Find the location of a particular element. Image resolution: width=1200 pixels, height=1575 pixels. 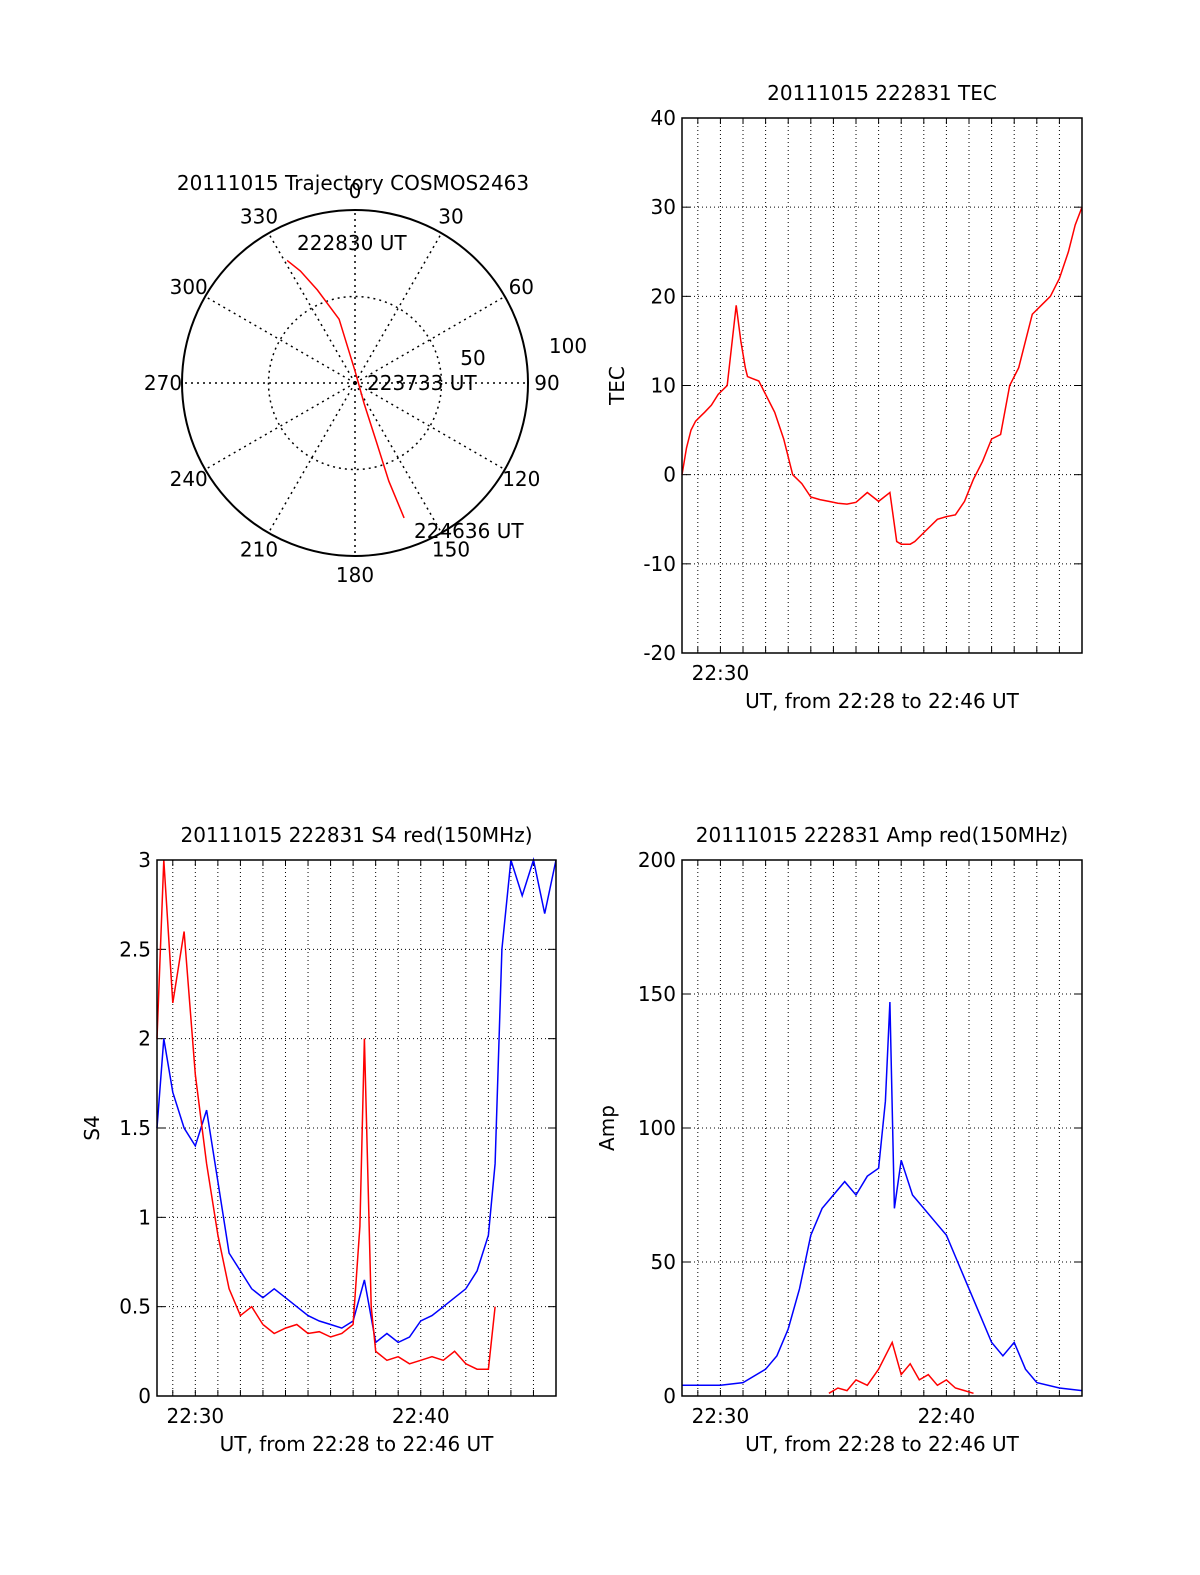

y-tick-label: -10 is located at coordinates (659, 564).